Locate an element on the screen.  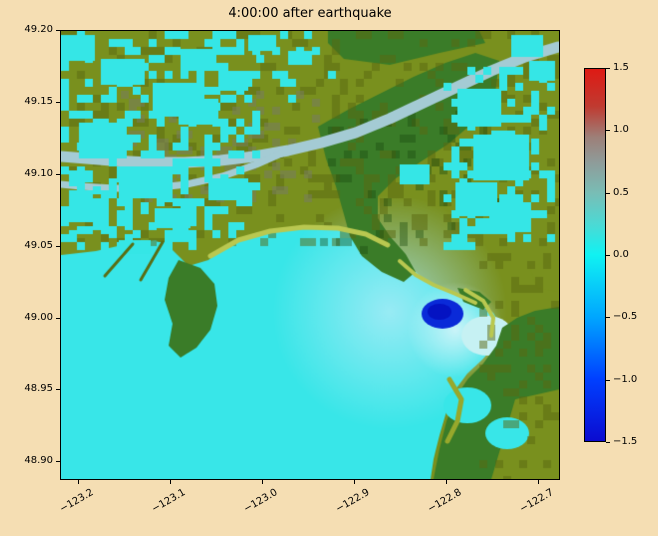
colorbar-tick-label: 1.0 is located at coordinates (621, 130).